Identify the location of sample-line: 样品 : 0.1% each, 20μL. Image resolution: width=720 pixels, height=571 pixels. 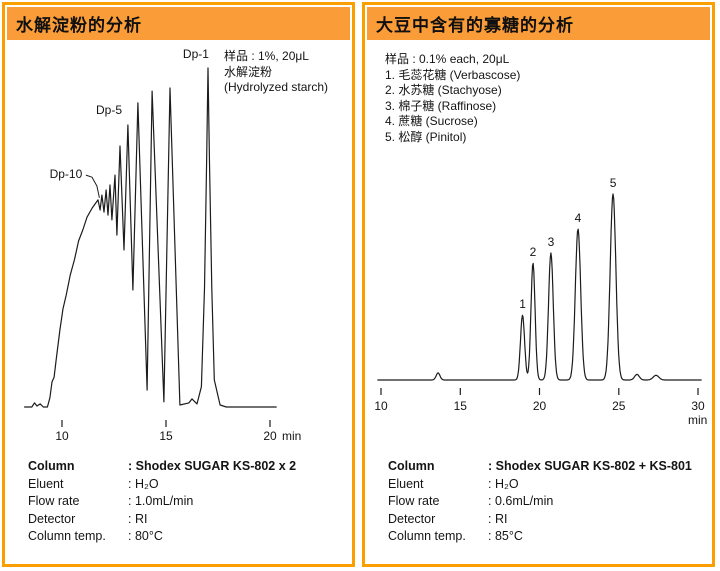
(447, 59).